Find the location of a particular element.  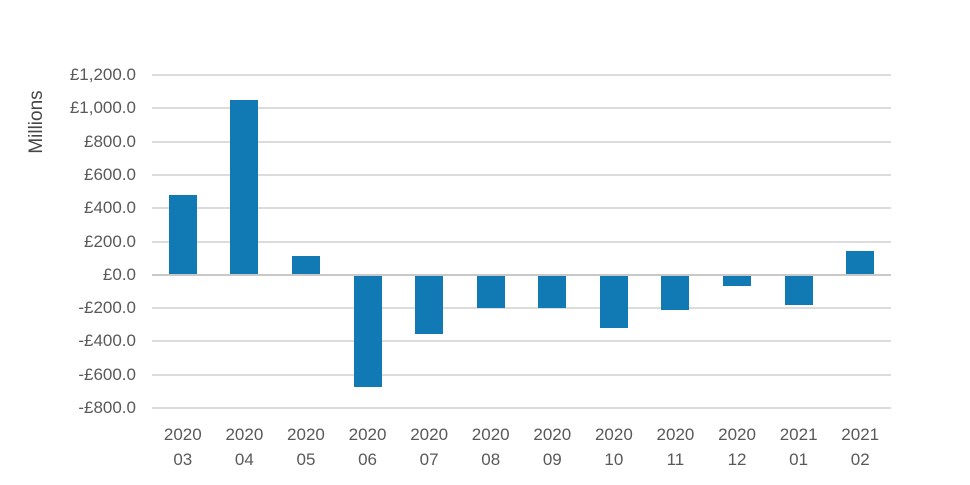

x-tick-month: 07 is located at coordinates (429, 459).